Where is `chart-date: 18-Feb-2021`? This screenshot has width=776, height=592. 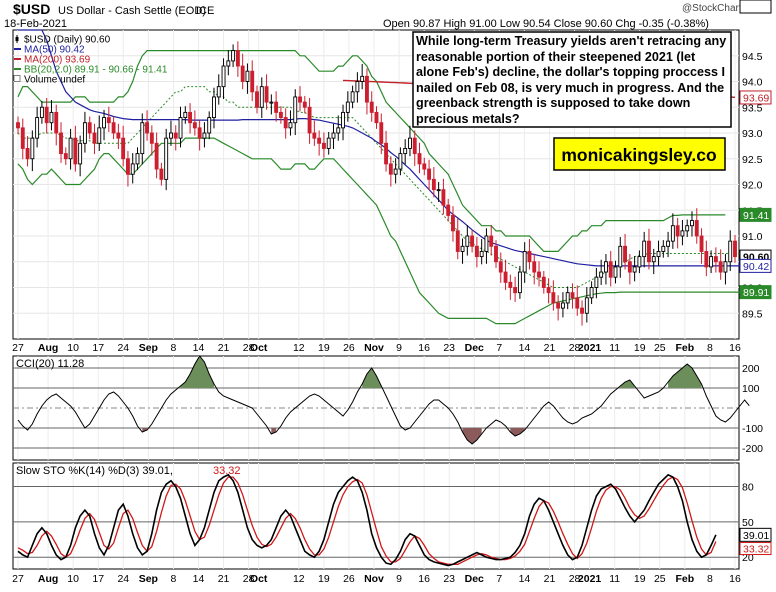
chart-date: 18-Feb-2021 is located at coordinates (35, 24).